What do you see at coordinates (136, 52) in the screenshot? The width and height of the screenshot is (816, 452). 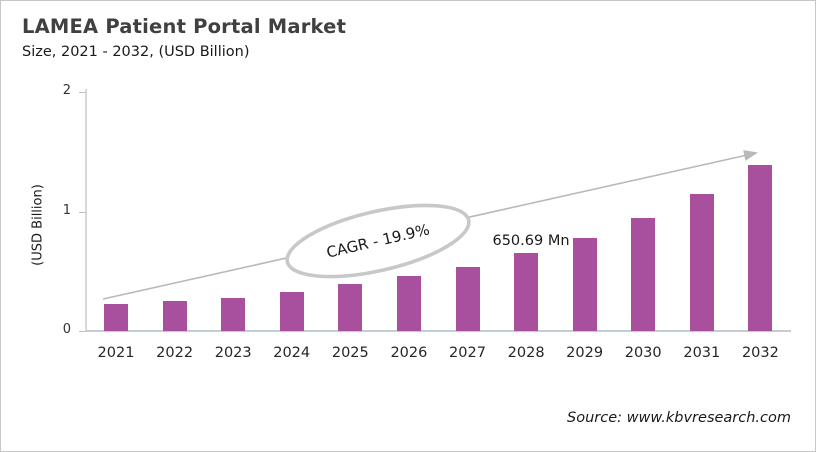 I see `page-subtitle: Size, 2021 - 2032, (USD Billion)` at bounding box center [136, 52].